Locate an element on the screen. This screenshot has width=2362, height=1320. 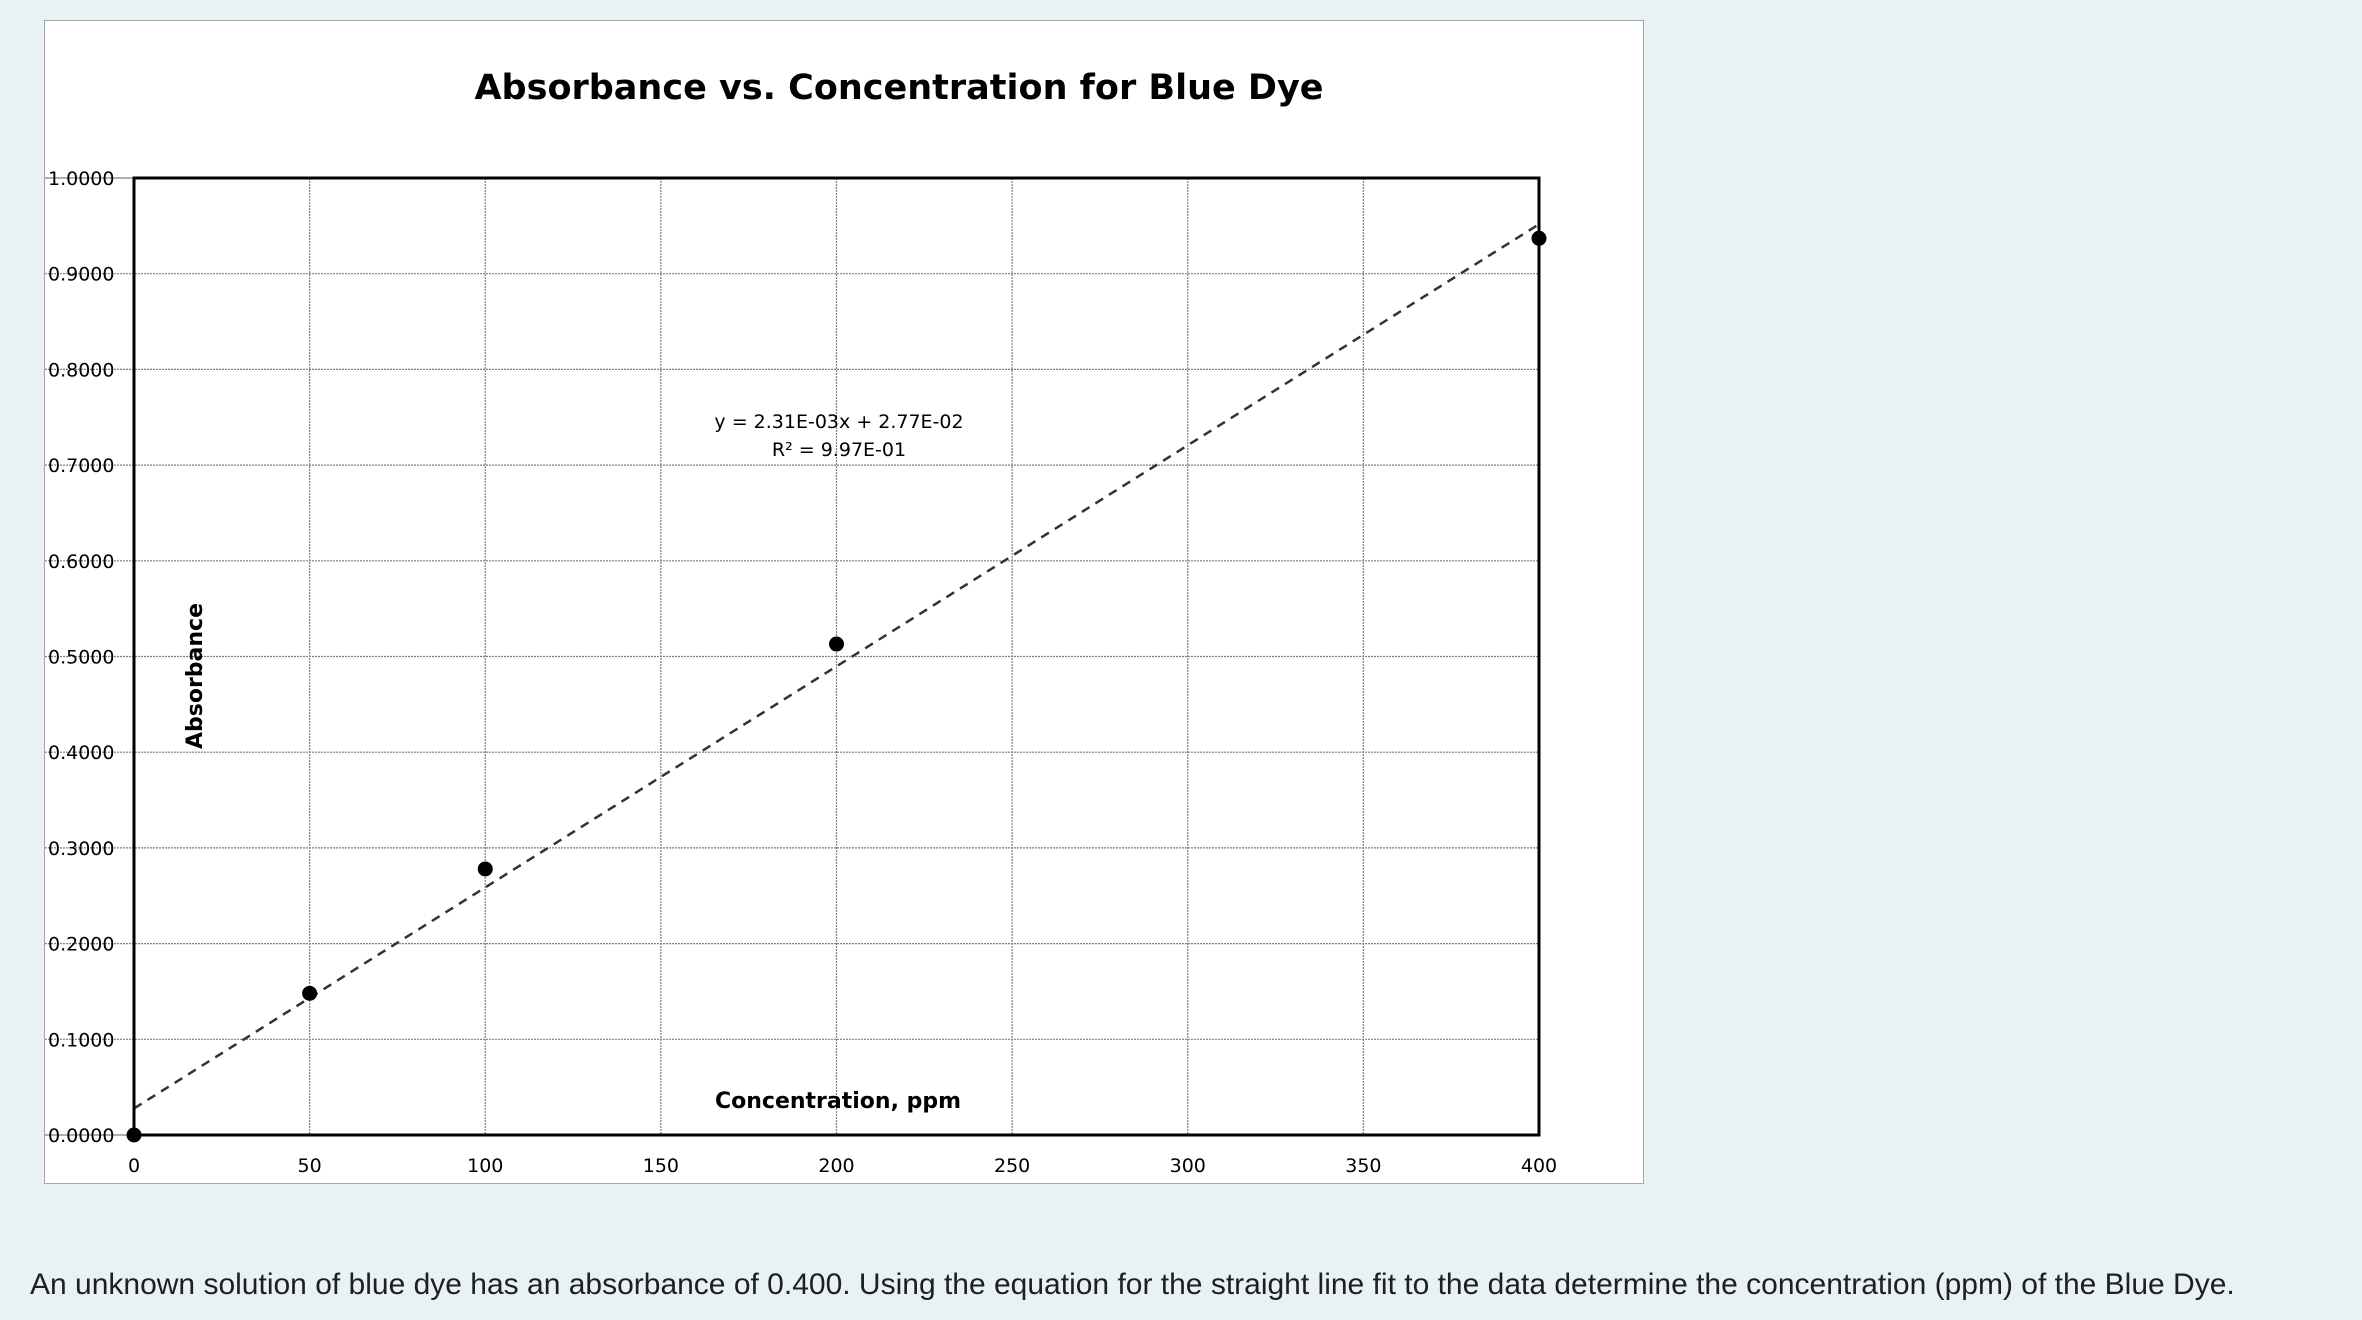
y-tick-label: 0.0000 is located at coordinates (81, 1136).